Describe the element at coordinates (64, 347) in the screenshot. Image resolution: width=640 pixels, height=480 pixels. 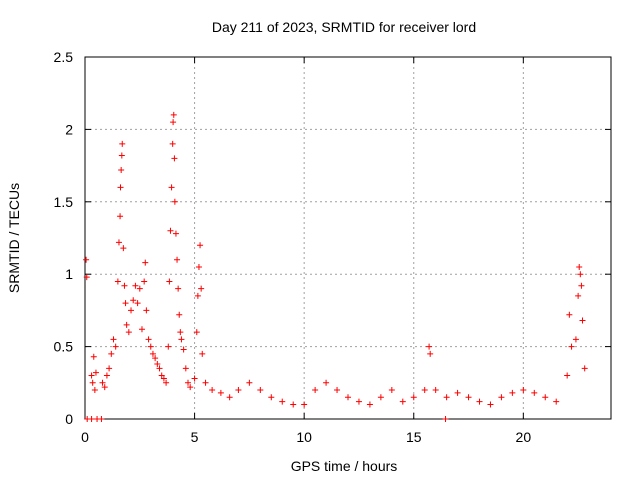
I see `y-tick-label: 0.5` at that location.